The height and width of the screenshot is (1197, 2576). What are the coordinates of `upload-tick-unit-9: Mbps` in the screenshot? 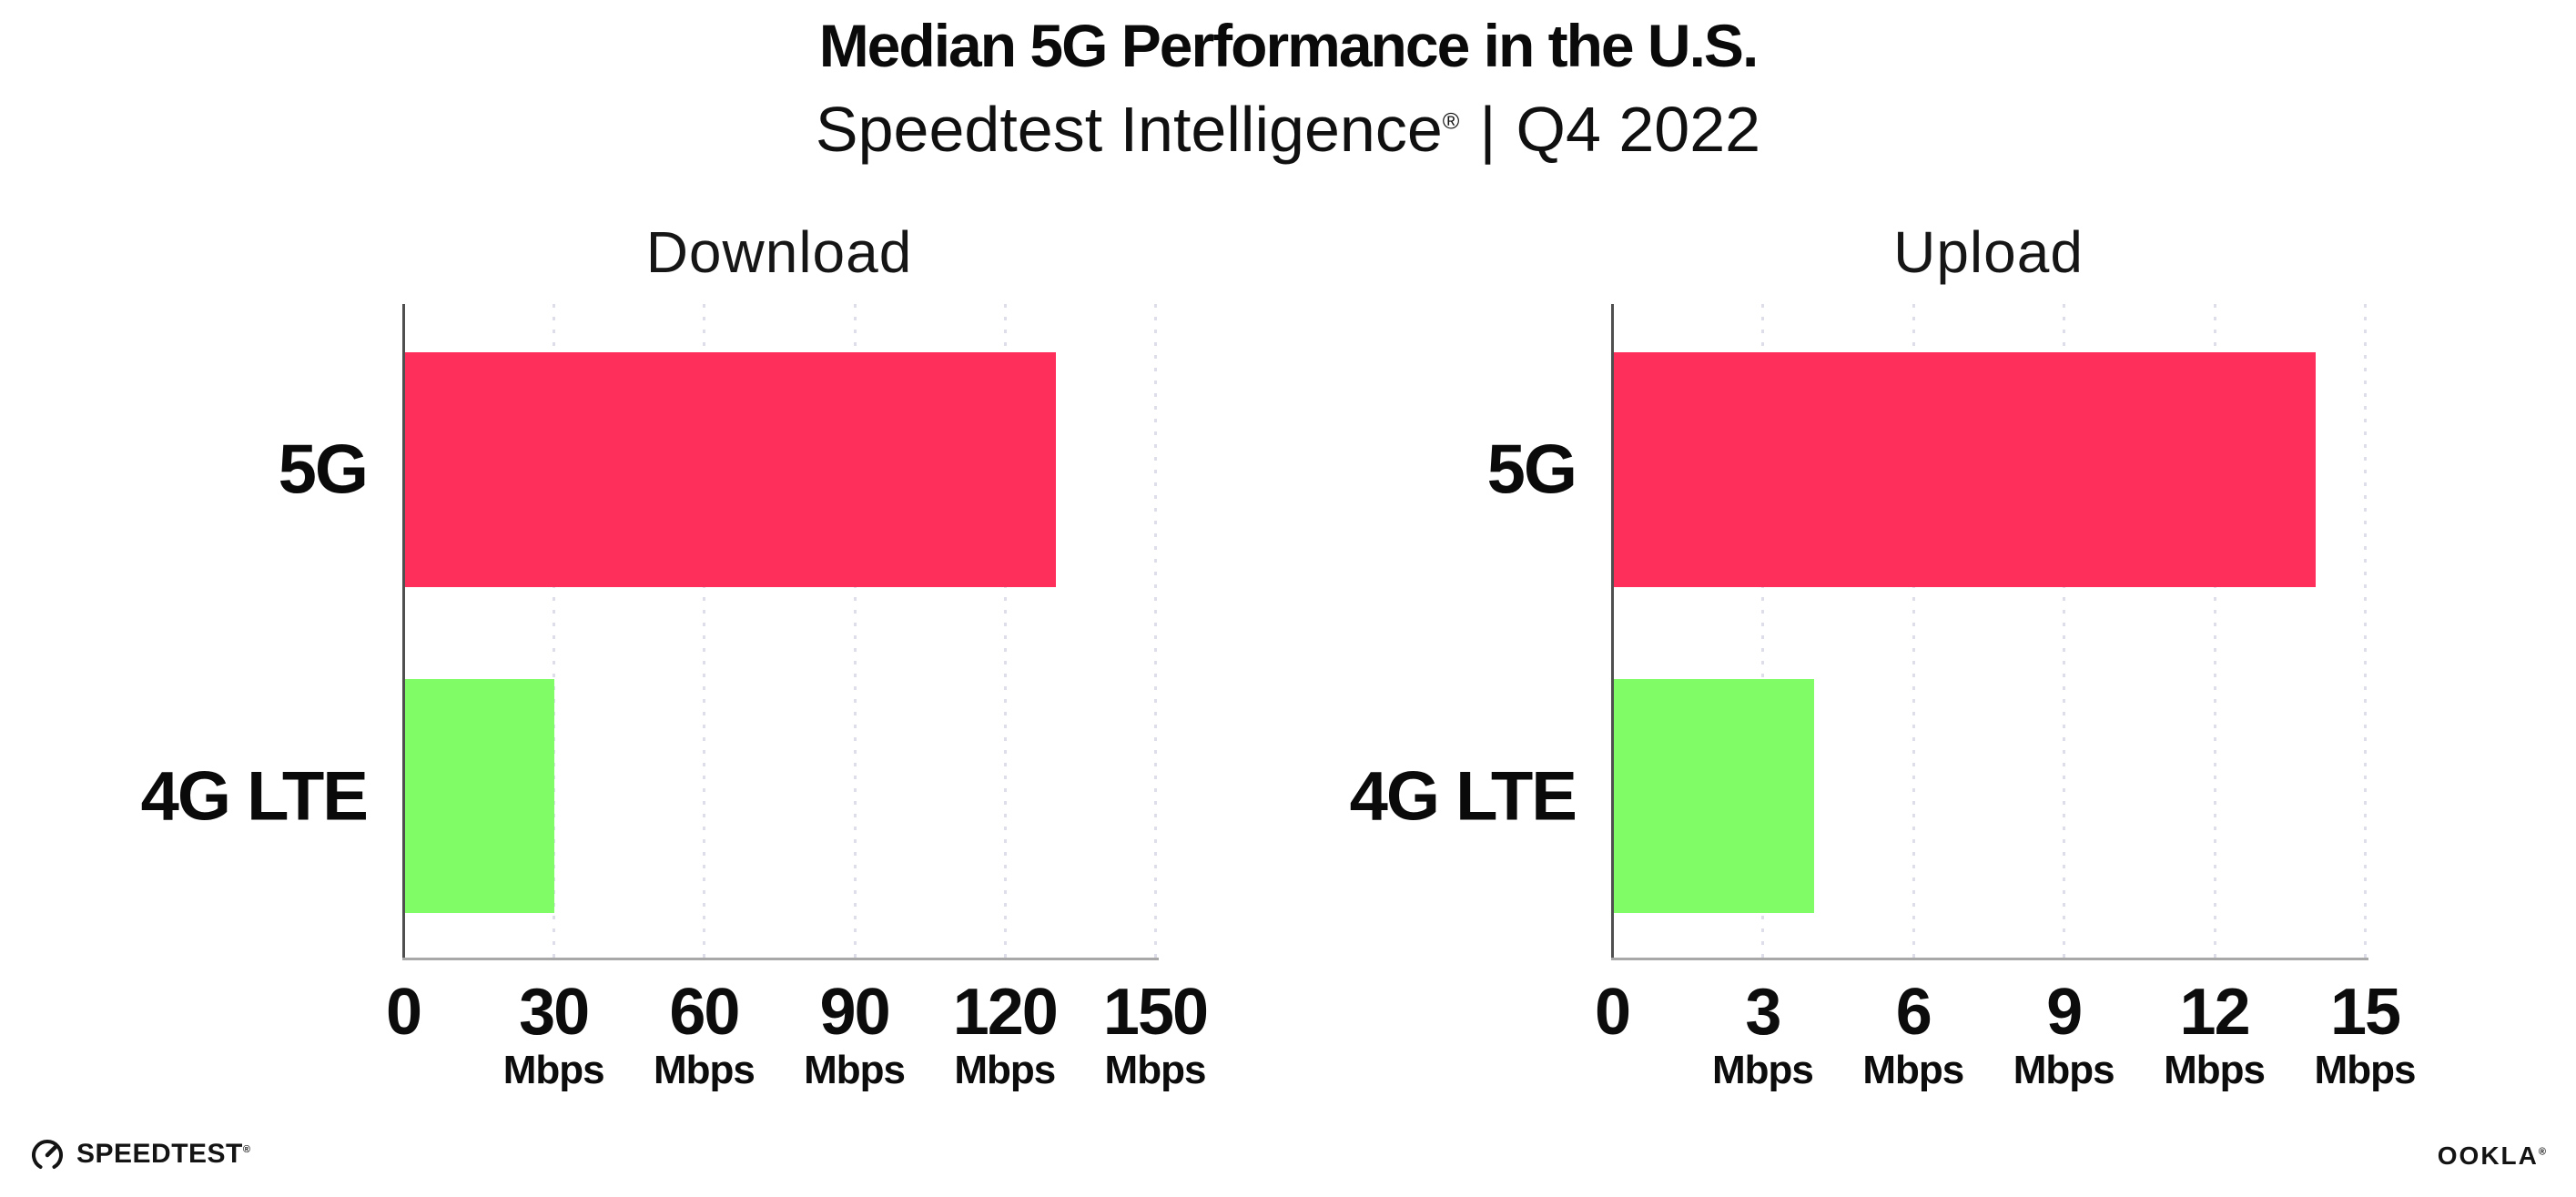 It's located at (2064, 1070).